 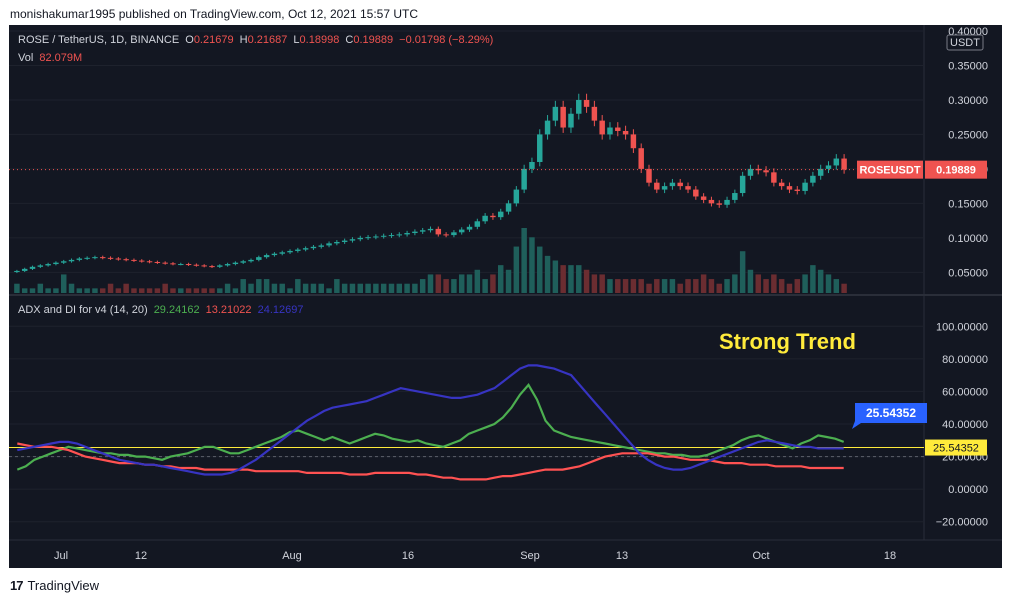 I want to click on symbol-label: ROSE / TetherUS, 1D, BINANCE, so click(x=99, y=40).